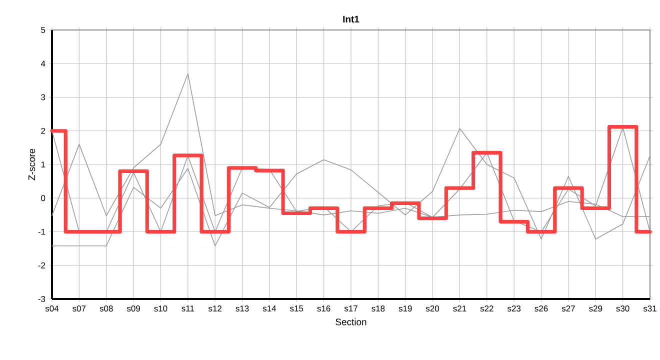 The height and width of the screenshot is (360, 660). What do you see at coordinates (42, 299) in the screenshot?
I see `y-tick-label: -3` at bounding box center [42, 299].